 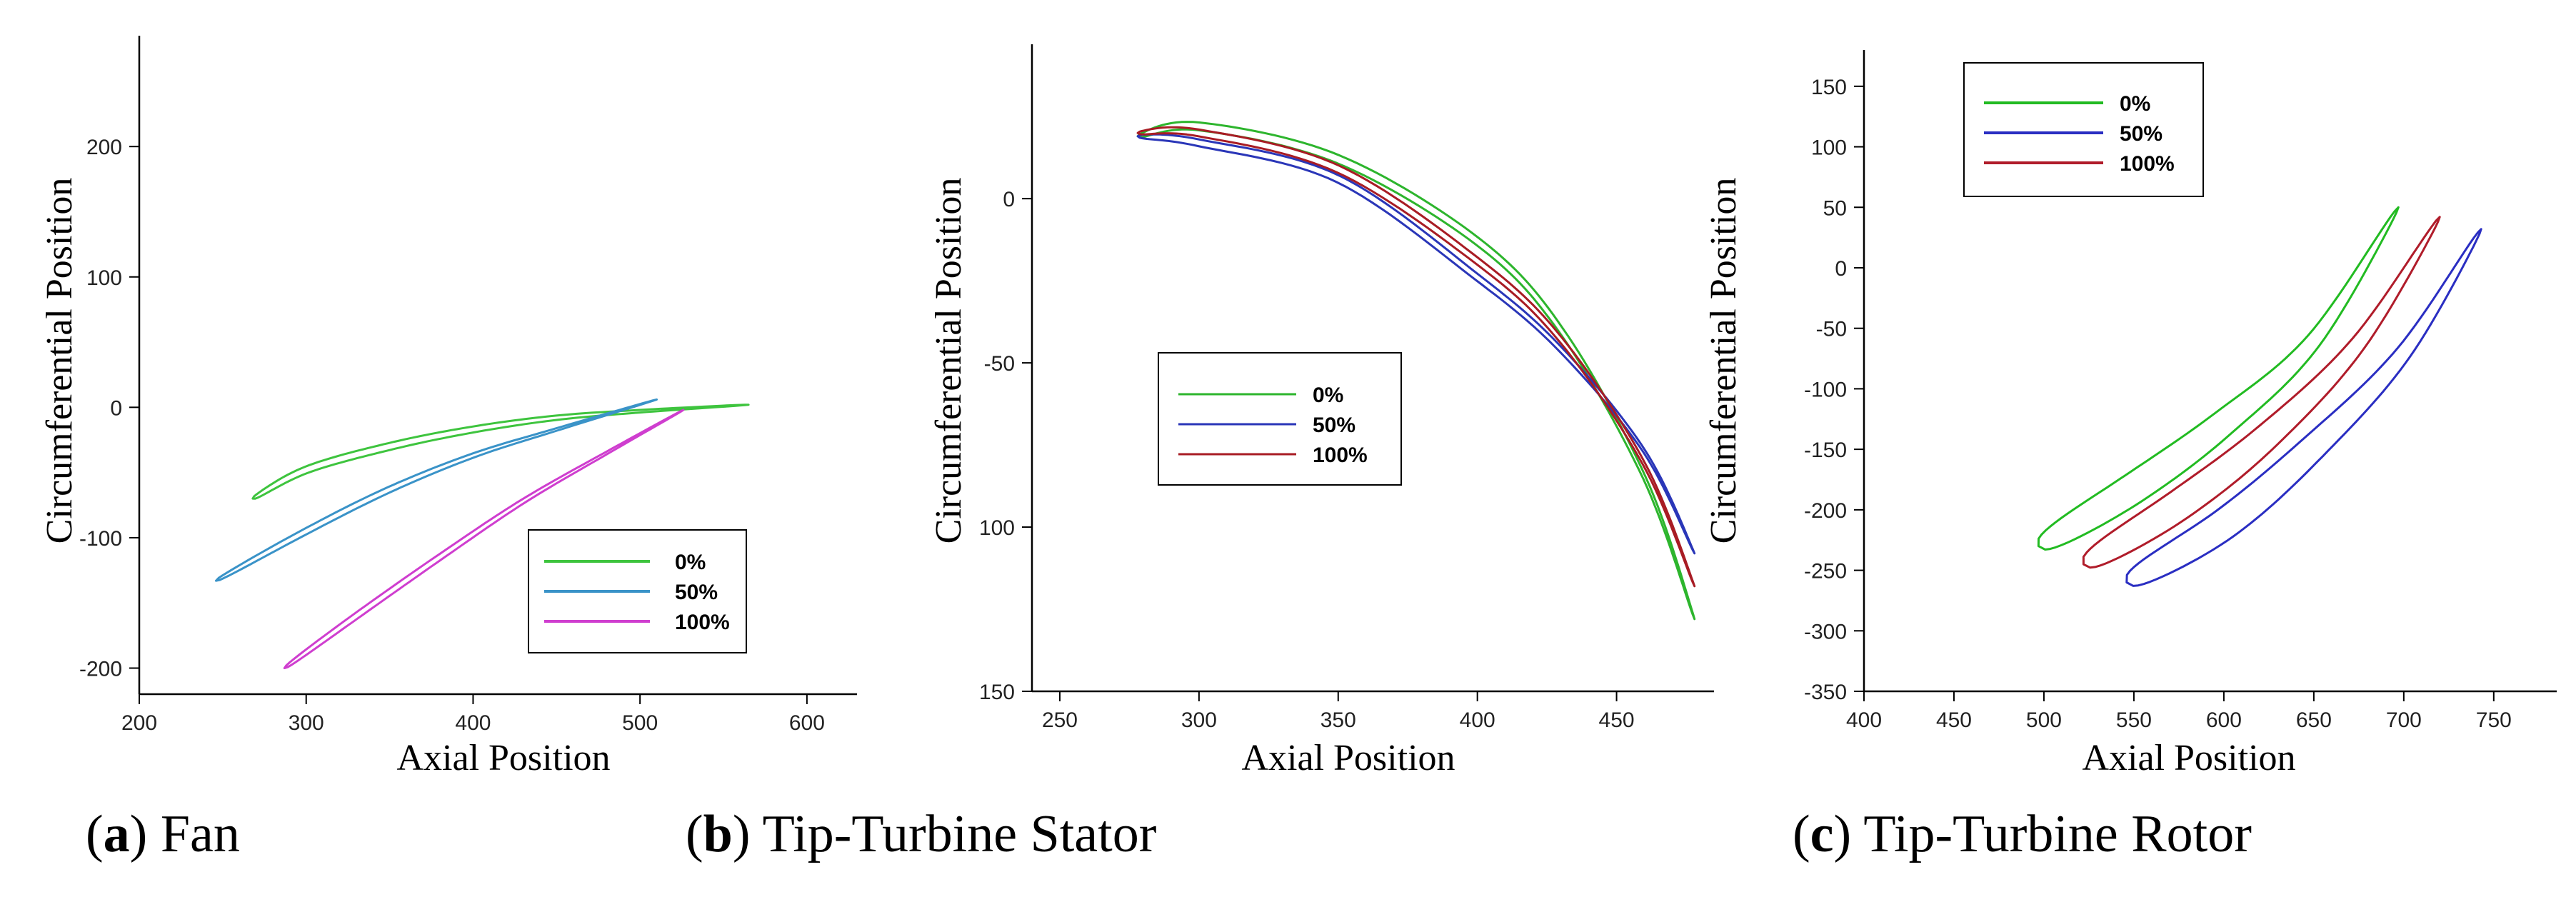 What do you see at coordinates (1477, 720) in the screenshot?
I see `stator-x-tick-label: 400` at bounding box center [1477, 720].